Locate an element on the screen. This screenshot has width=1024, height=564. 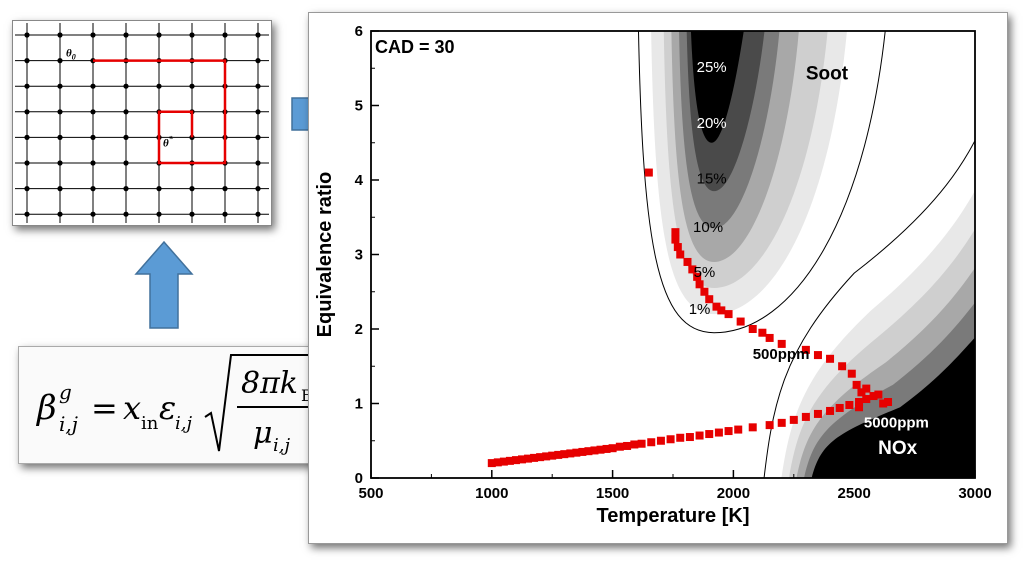
soot-level-label: 1% is located at coordinates (700, 309).